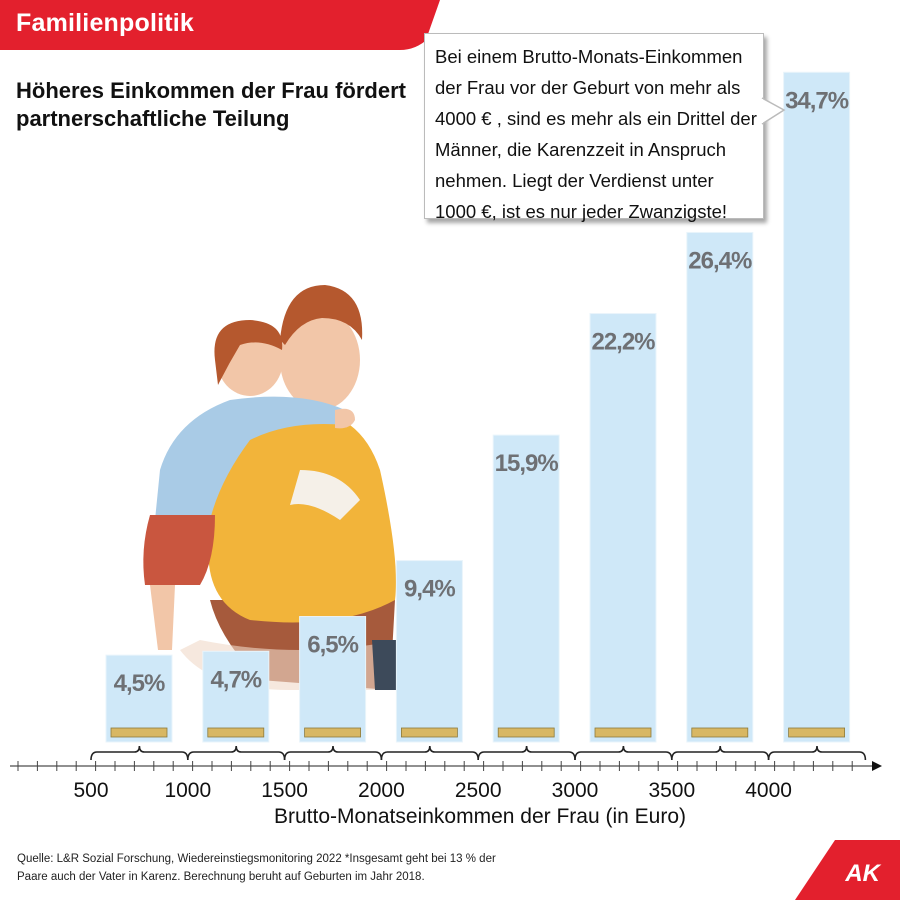 Image resolution: width=900 pixels, height=900 pixels. What do you see at coordinates (139, 683) in the screenshot?
I see `bar-value-label: 4,5%` at bounding box center [139, 683].